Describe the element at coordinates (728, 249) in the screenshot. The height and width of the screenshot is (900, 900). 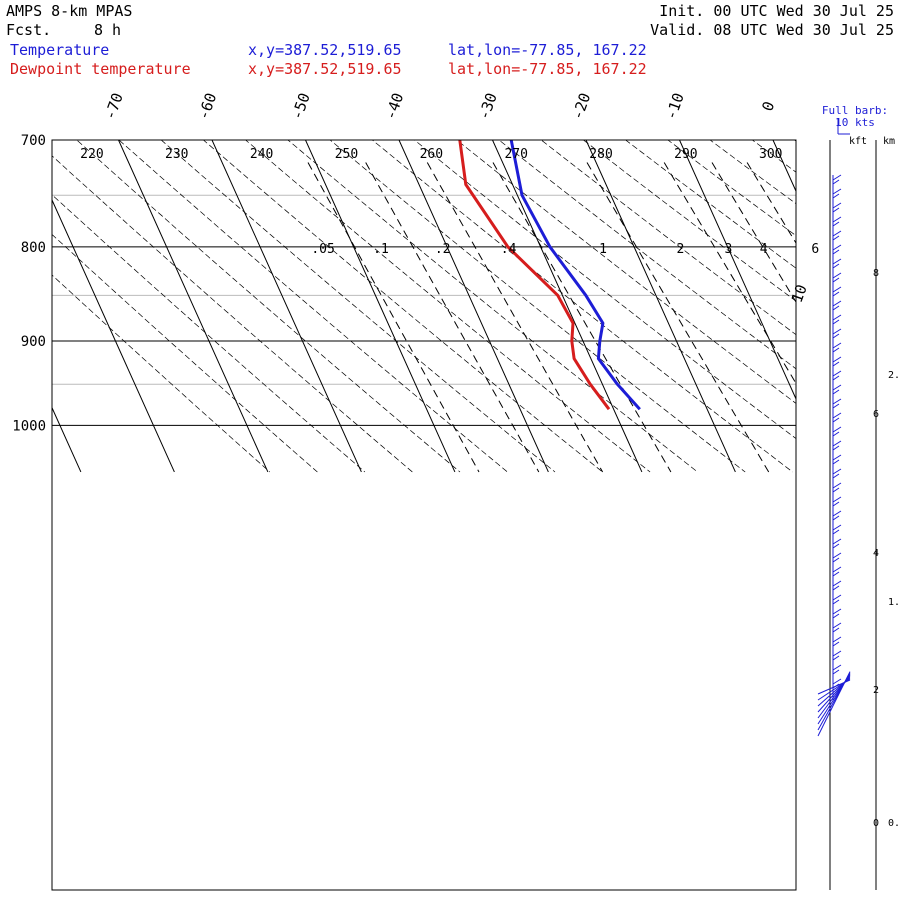
I see `mixing-ratio-label: 3` at that location.